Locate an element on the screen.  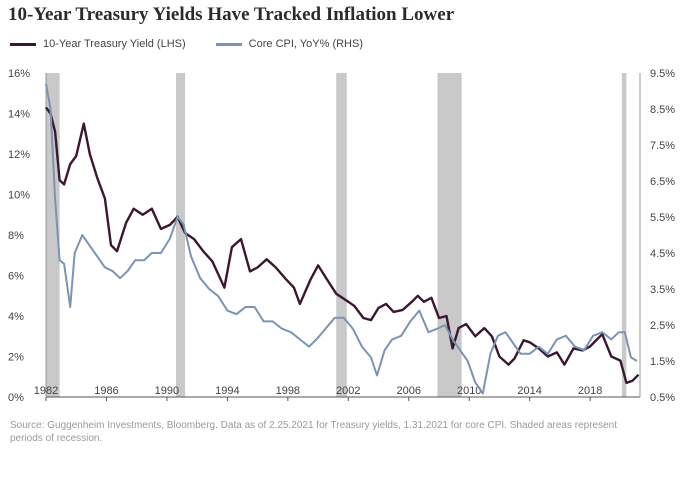
legend-item-cpi: Core CPI, YoY% (RHS) is located at coordinates (289, 44).